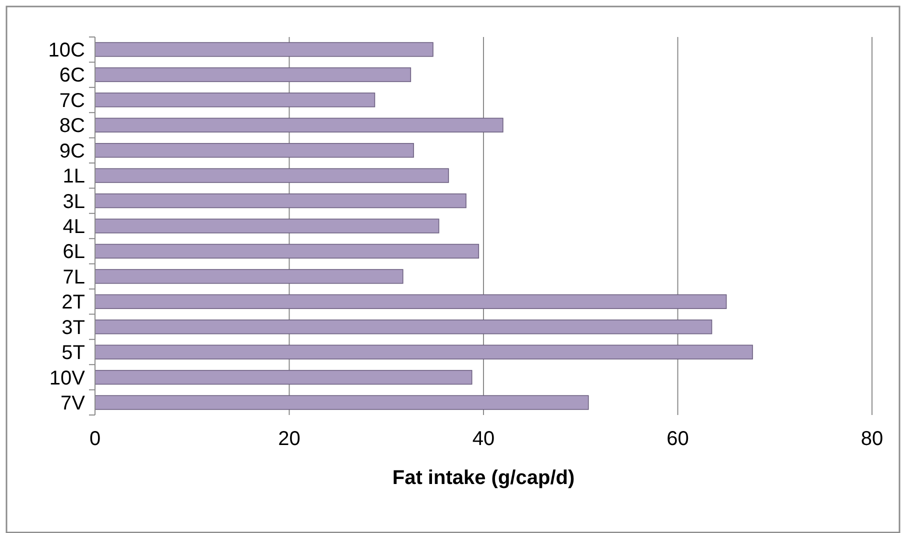 Image resolution: width=906 pixels, height=533 pixels. Describe the element at coordinates (677, 439) in the screenshot. I see `x-tick-label: 60` at that location.